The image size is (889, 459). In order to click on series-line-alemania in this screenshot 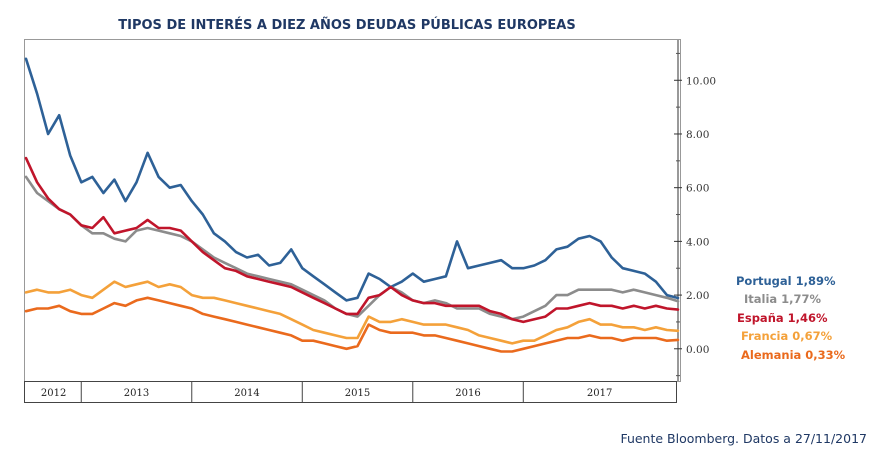, I will do `click(352, 324)`.